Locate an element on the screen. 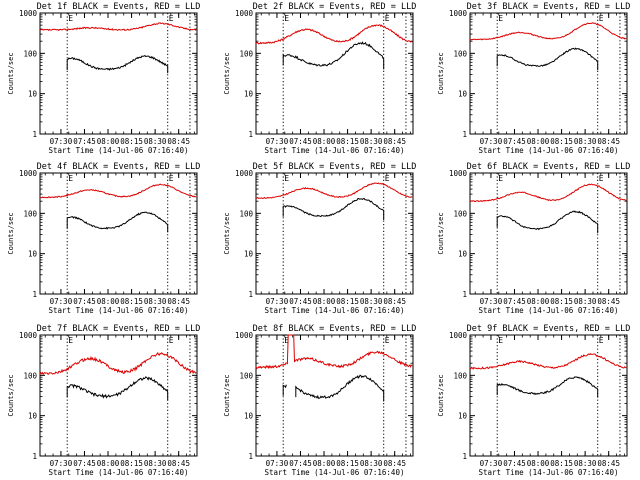 The width and height of the screenshot is (640, 480). panel-title: Det 2f BLACK = Events, RED = LLD is located at coordinates (335, 7).